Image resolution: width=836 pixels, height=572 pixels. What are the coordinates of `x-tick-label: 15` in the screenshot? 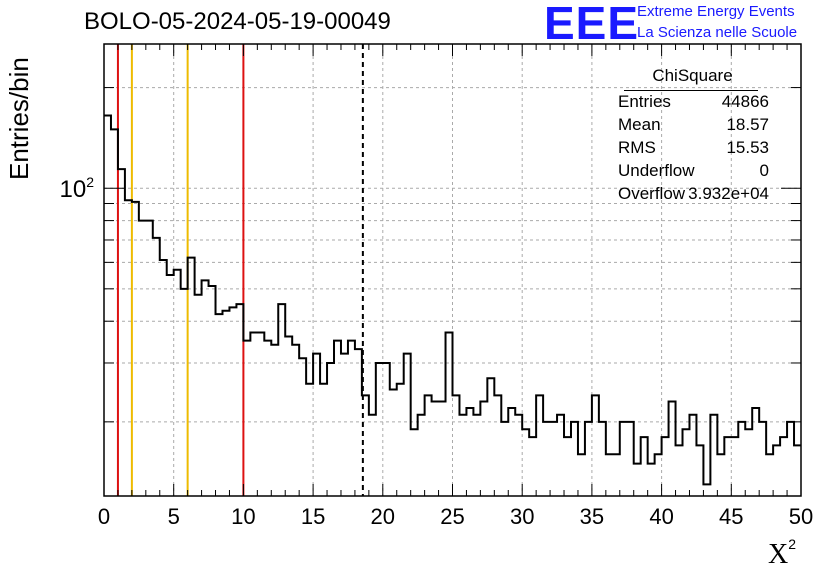 It's located at (313, 516).